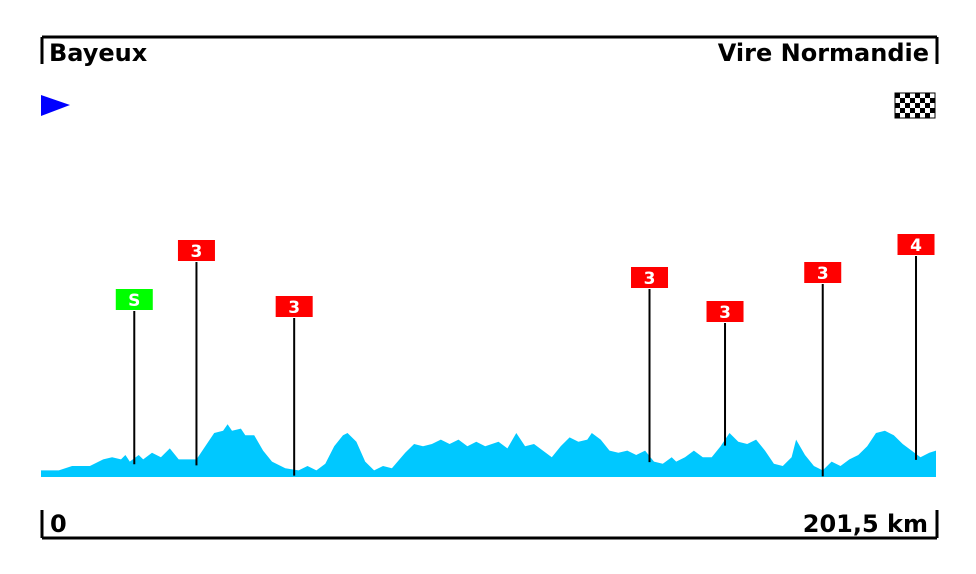 This screenshot has height=574, width=976. What do you see at coordinates (55, 105) in the screenshot?
I see `start-flag-icon` at bounding box center [55, 105].